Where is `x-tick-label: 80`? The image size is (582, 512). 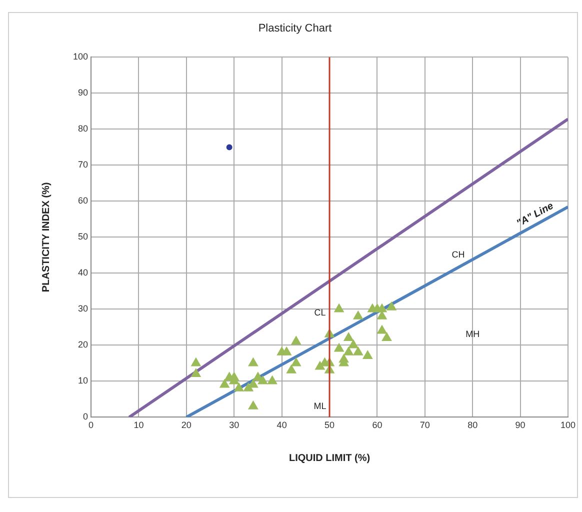
x-tick-label: 80 is located at coordinates (473, 425).